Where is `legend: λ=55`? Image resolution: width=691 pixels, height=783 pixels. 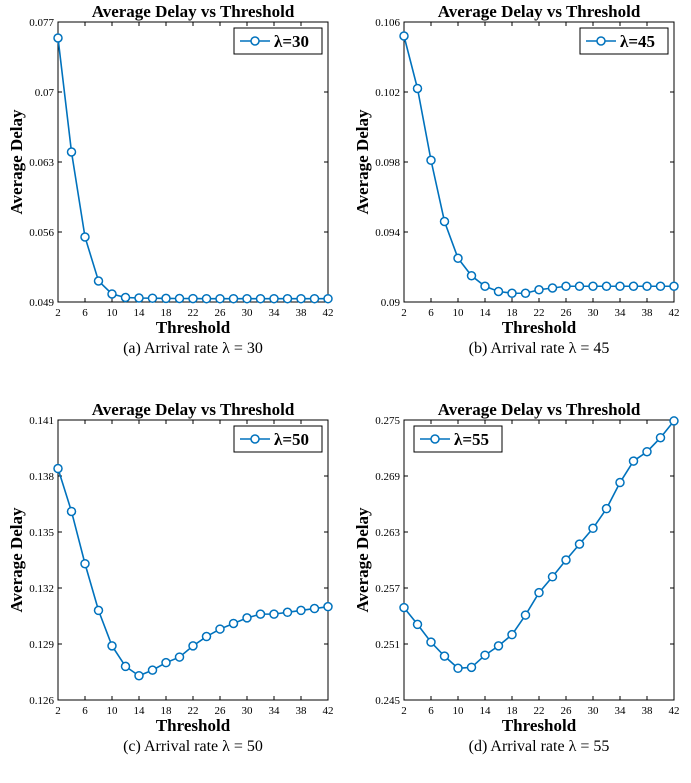 legend: λ=55 is located at coordinates (458, 439).